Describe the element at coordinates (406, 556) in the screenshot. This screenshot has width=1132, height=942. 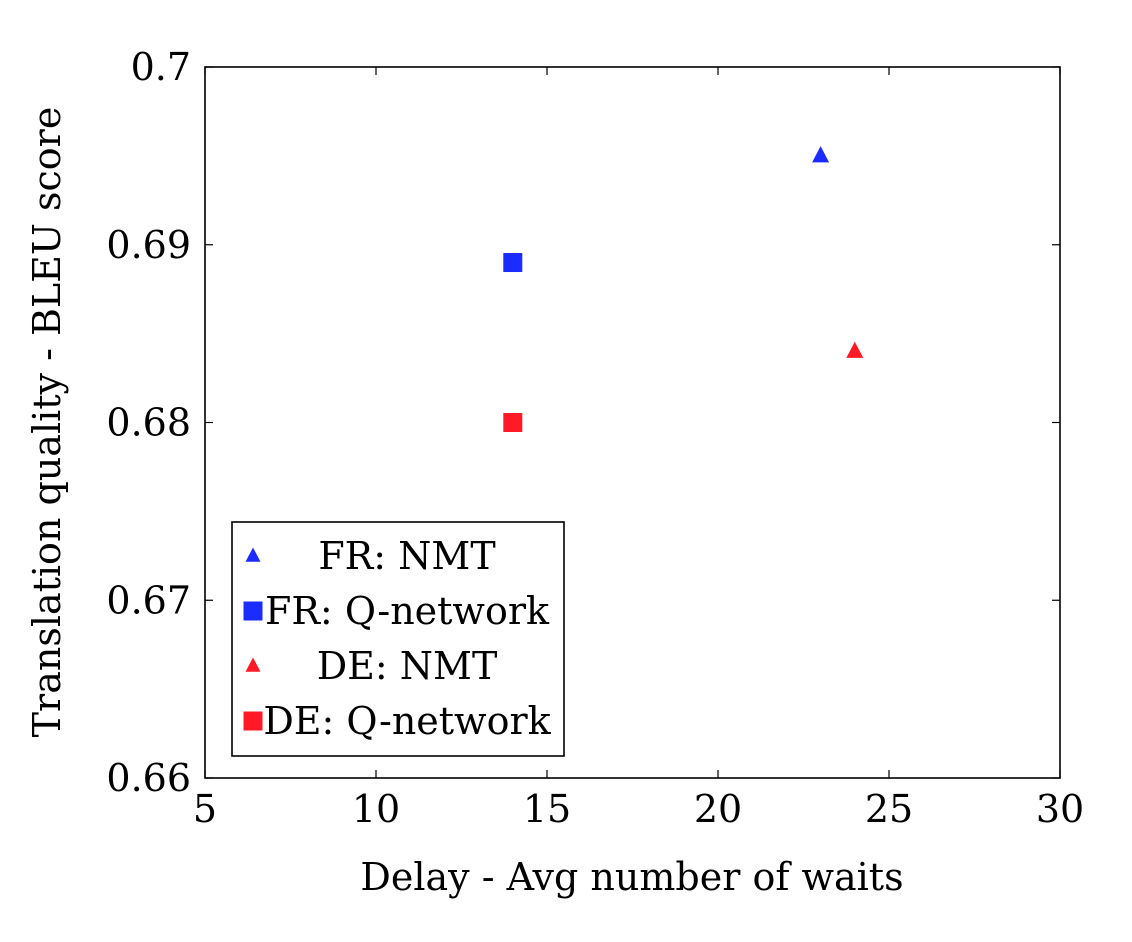
I see `legend-label: FR: NMT` at that location.